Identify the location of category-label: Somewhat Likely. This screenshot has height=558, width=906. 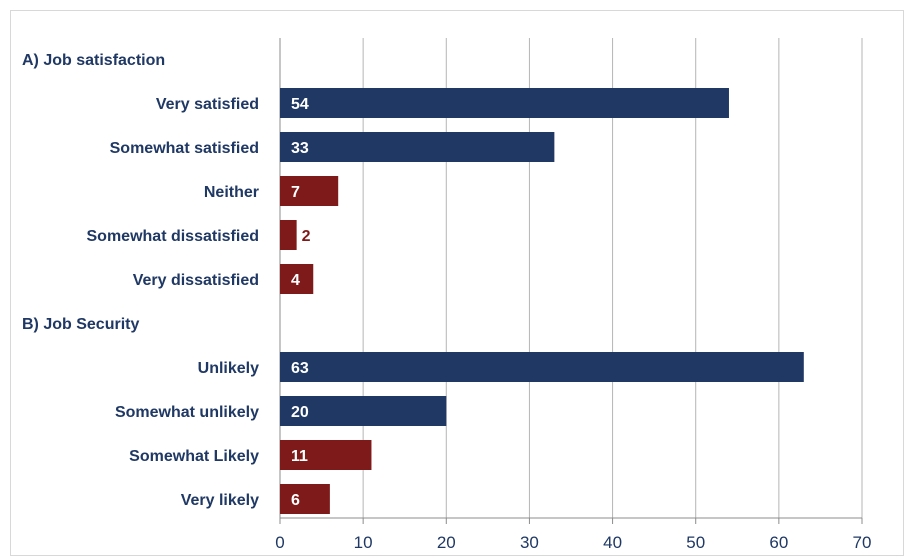
(194, 456).